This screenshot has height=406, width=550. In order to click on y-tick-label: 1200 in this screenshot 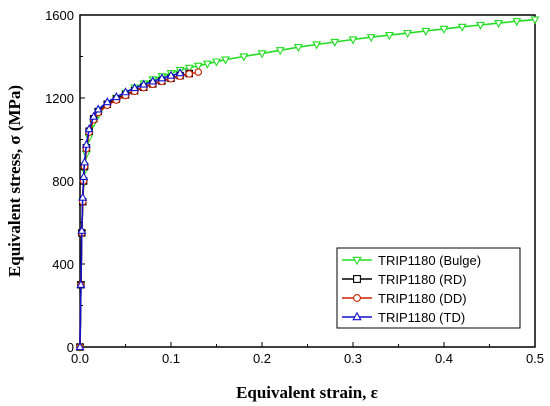, I will do `click(59, 98)`.